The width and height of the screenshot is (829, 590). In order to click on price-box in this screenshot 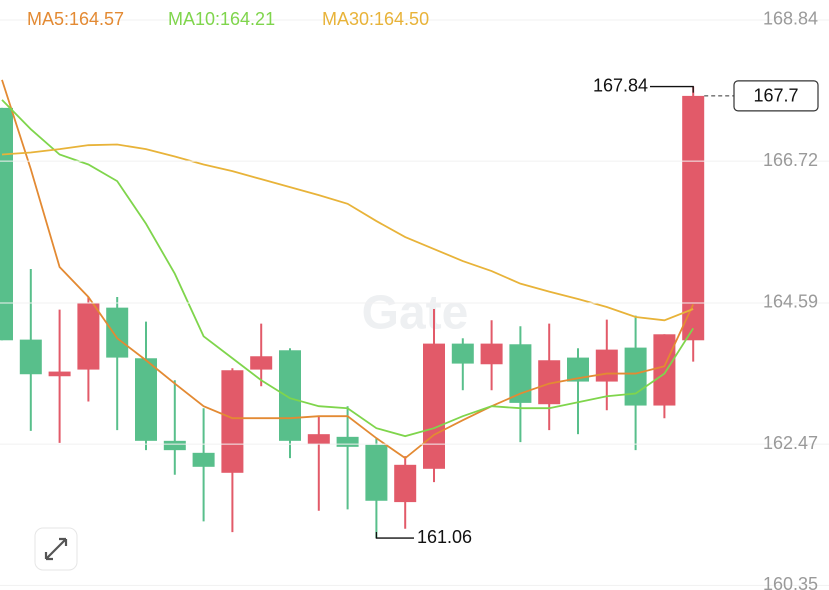, I will do `click(776, 96)`.